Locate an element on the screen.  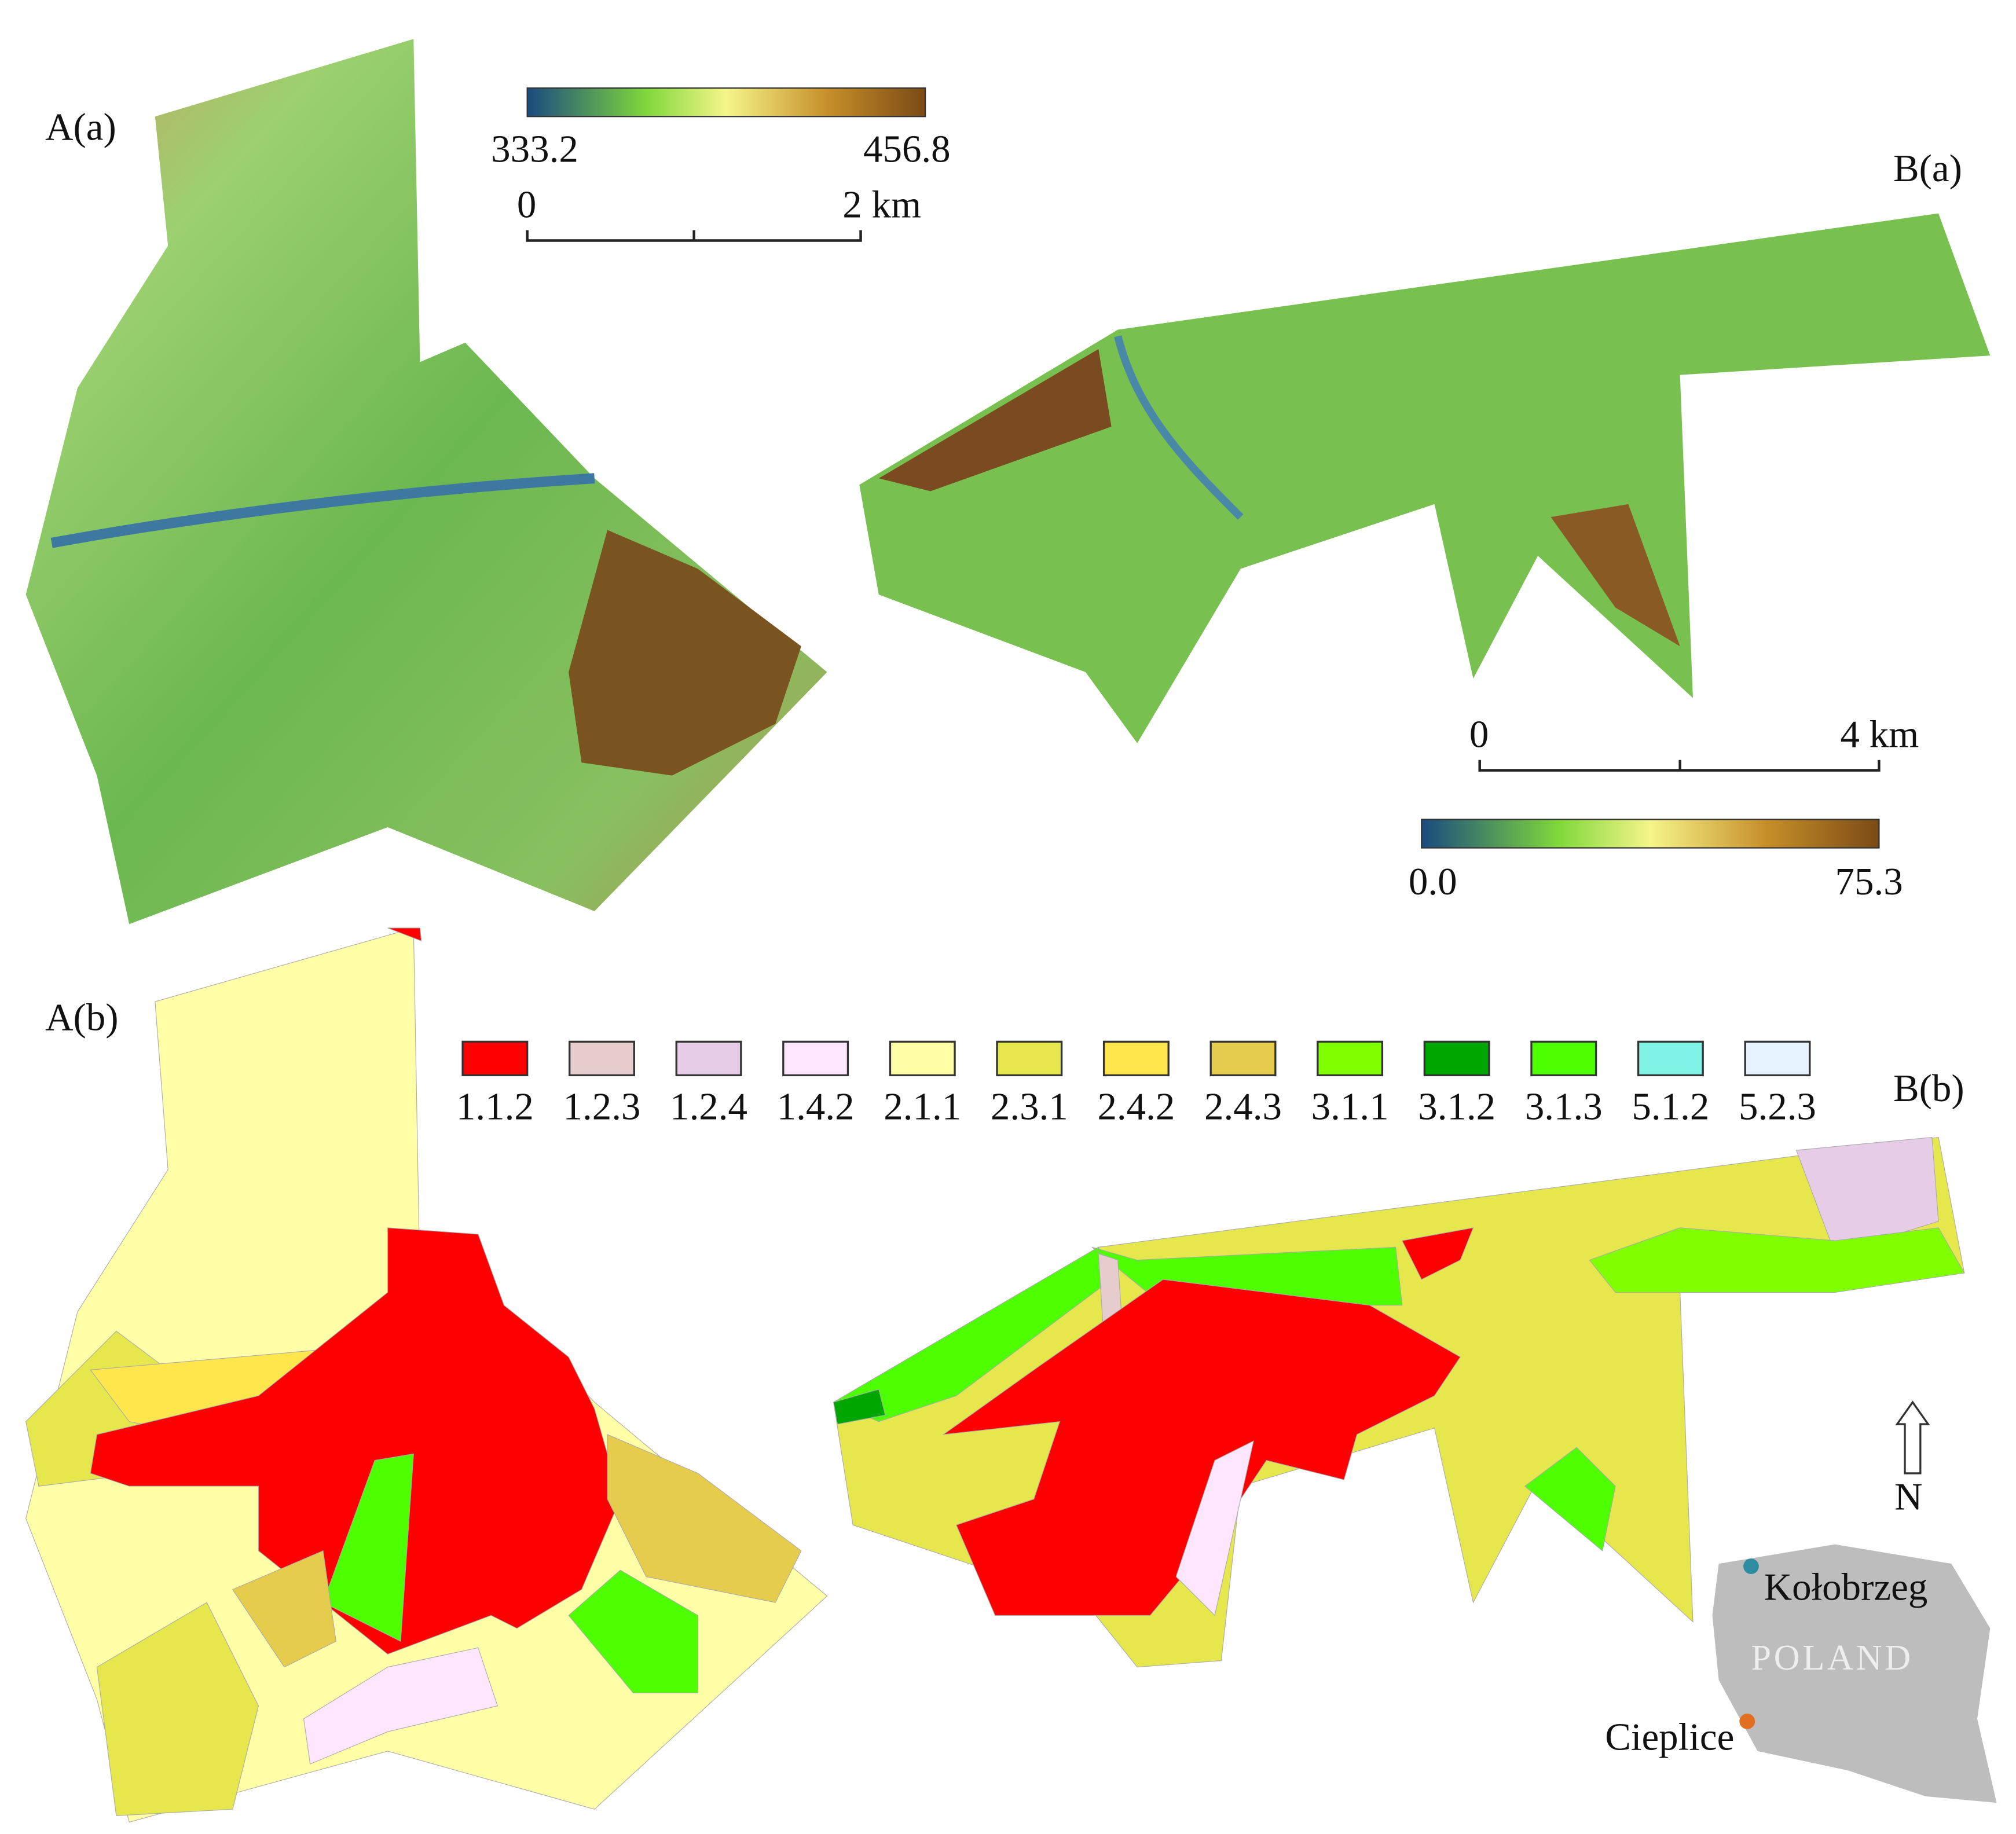
legend-label: 2.4.2 is located at coordinates (1136, 1106).